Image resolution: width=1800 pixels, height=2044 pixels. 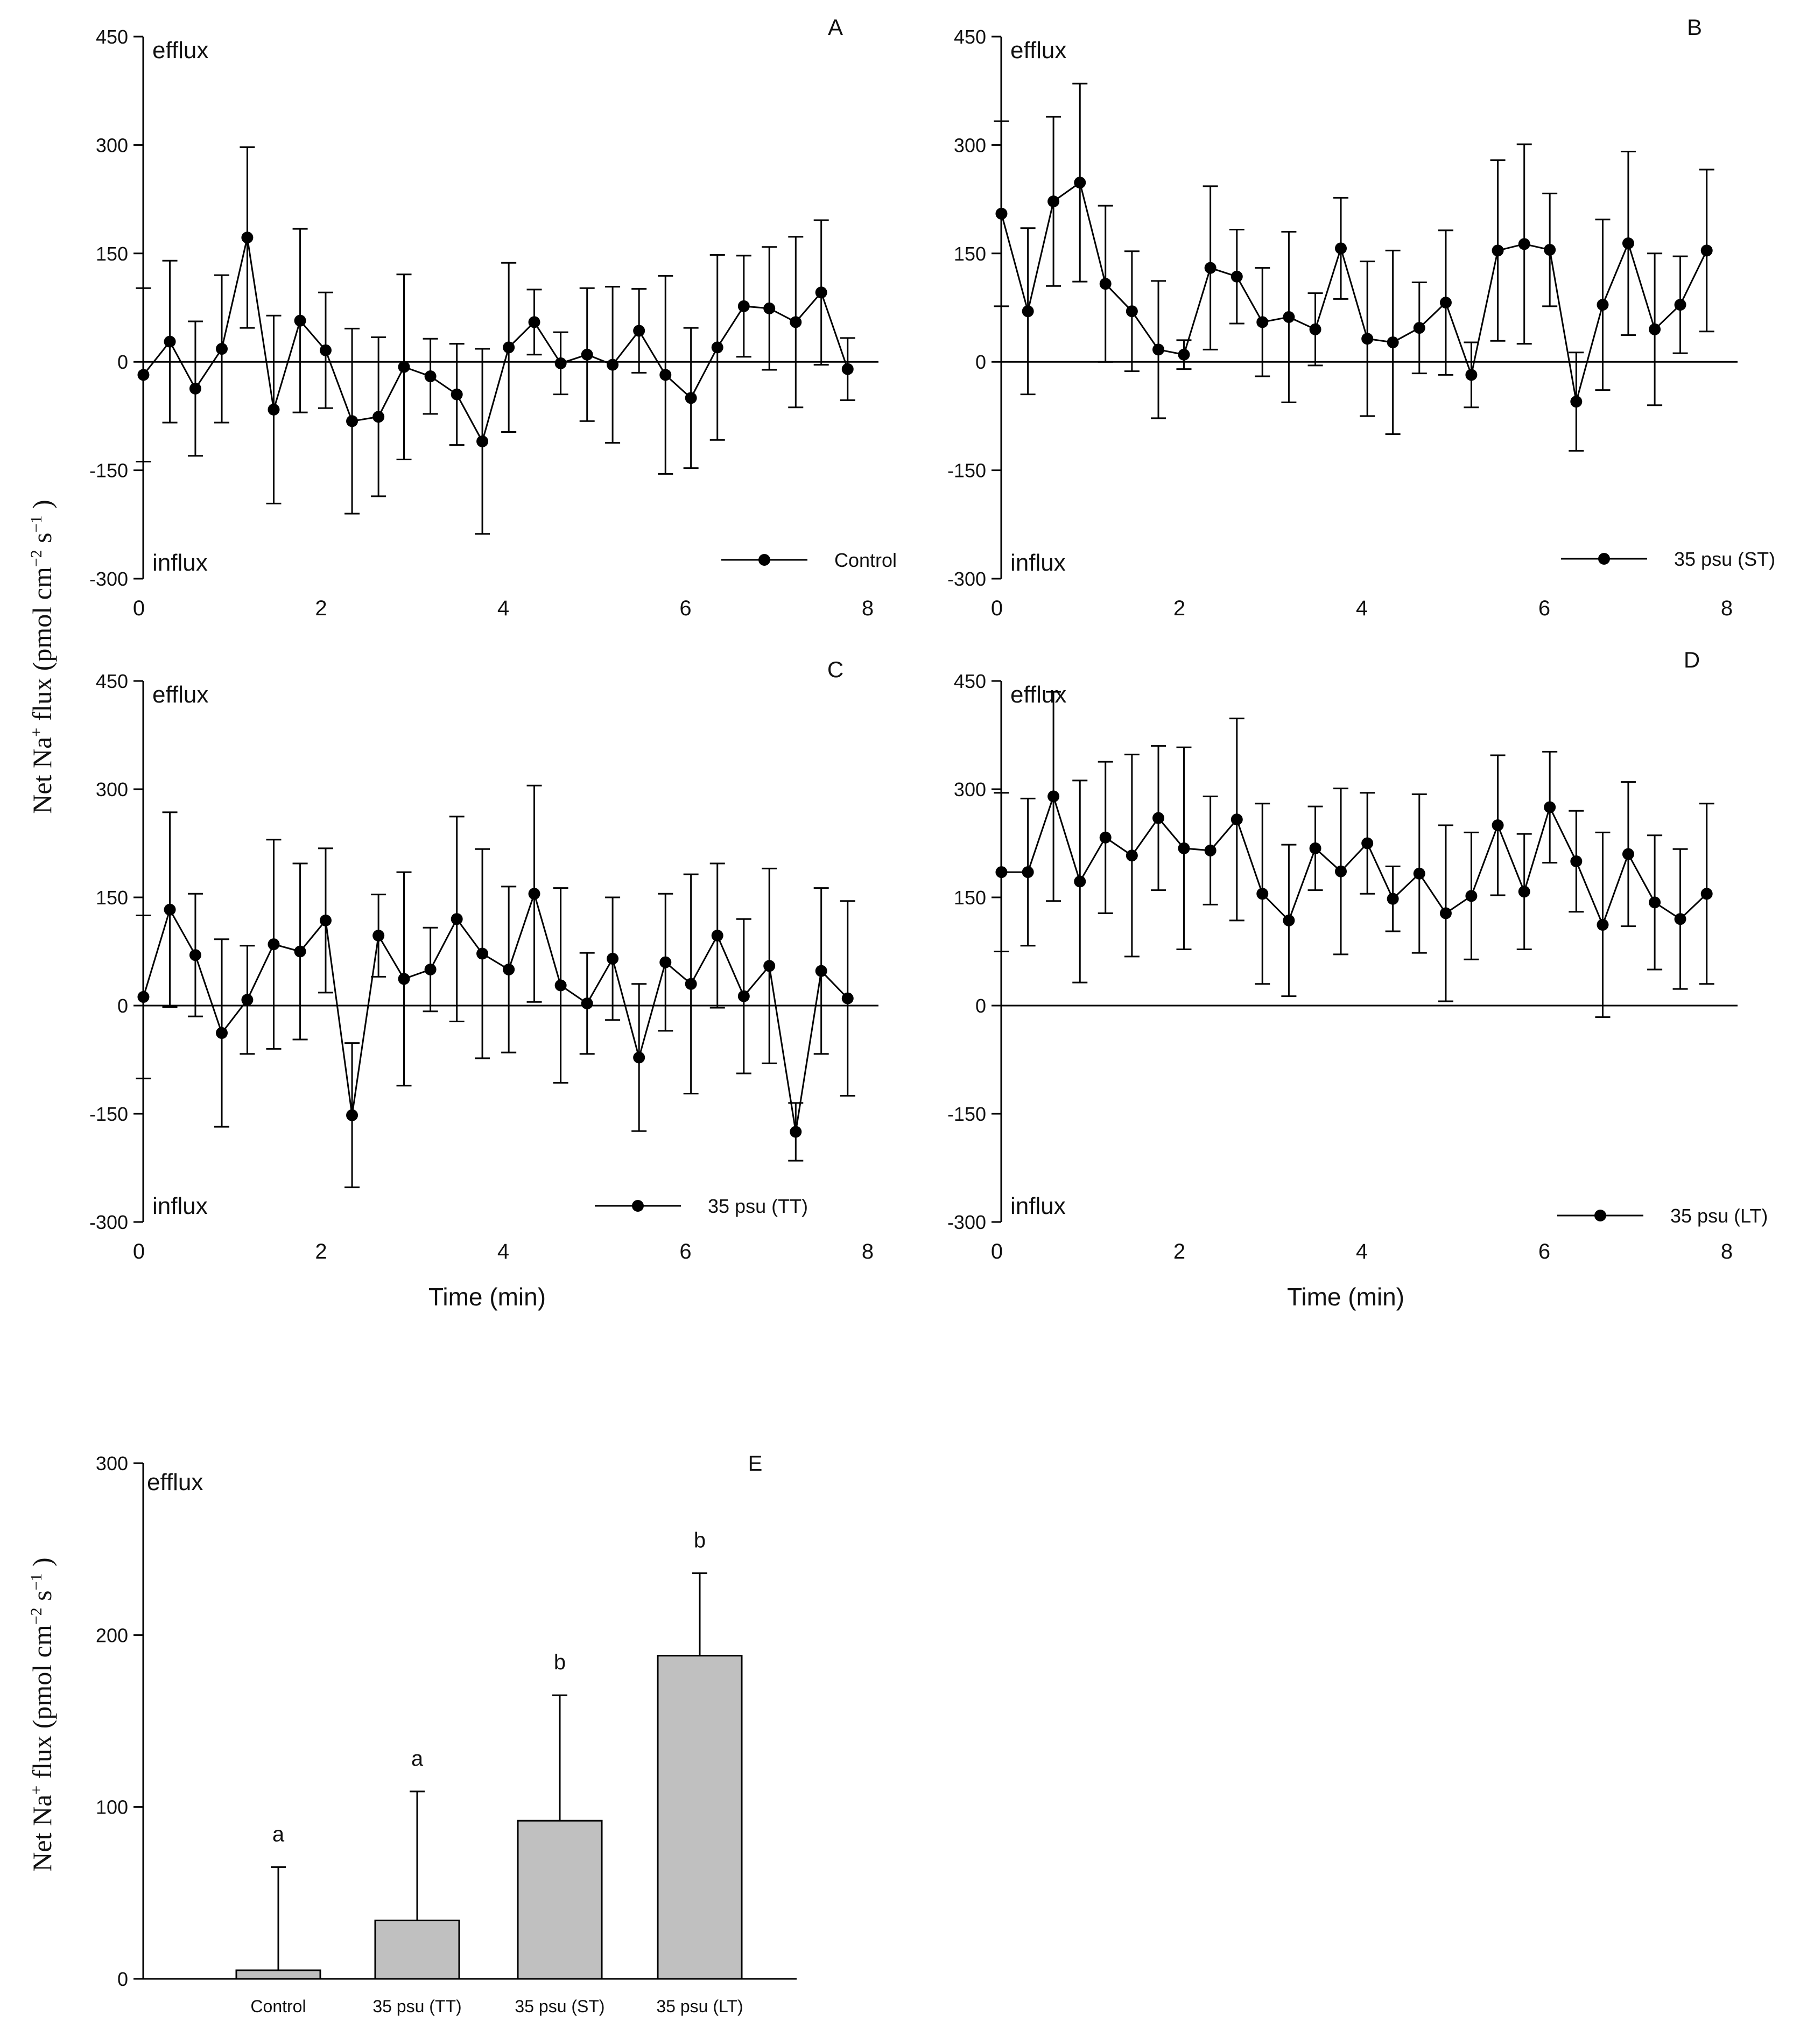 I want to click on panel-a-x-tick-label: 4, so click(x=503, y=608).